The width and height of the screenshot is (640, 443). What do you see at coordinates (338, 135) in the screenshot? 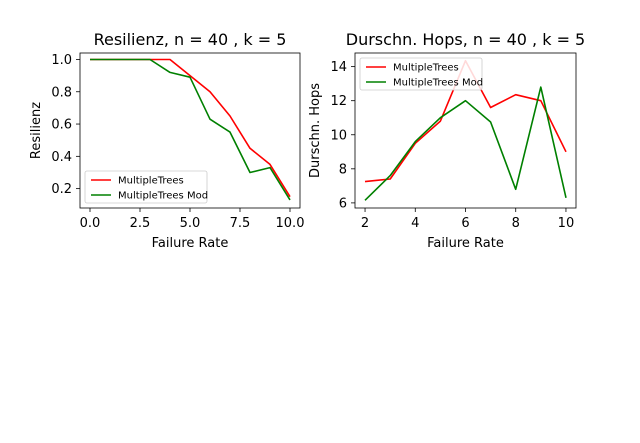
I see `y-tick-label: 10` at bounding box center [338, 135].